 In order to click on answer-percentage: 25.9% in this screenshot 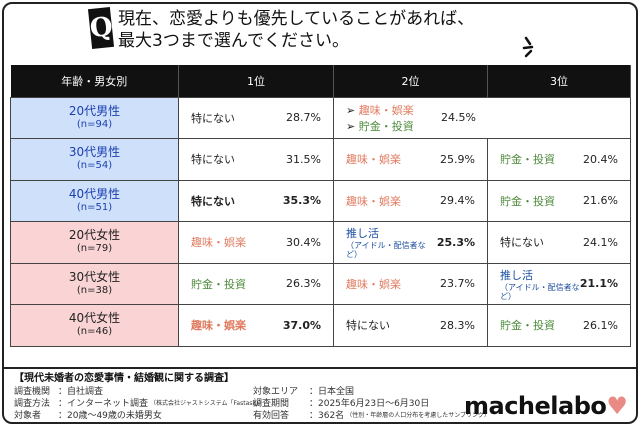, I will do `click(457, 159)`.